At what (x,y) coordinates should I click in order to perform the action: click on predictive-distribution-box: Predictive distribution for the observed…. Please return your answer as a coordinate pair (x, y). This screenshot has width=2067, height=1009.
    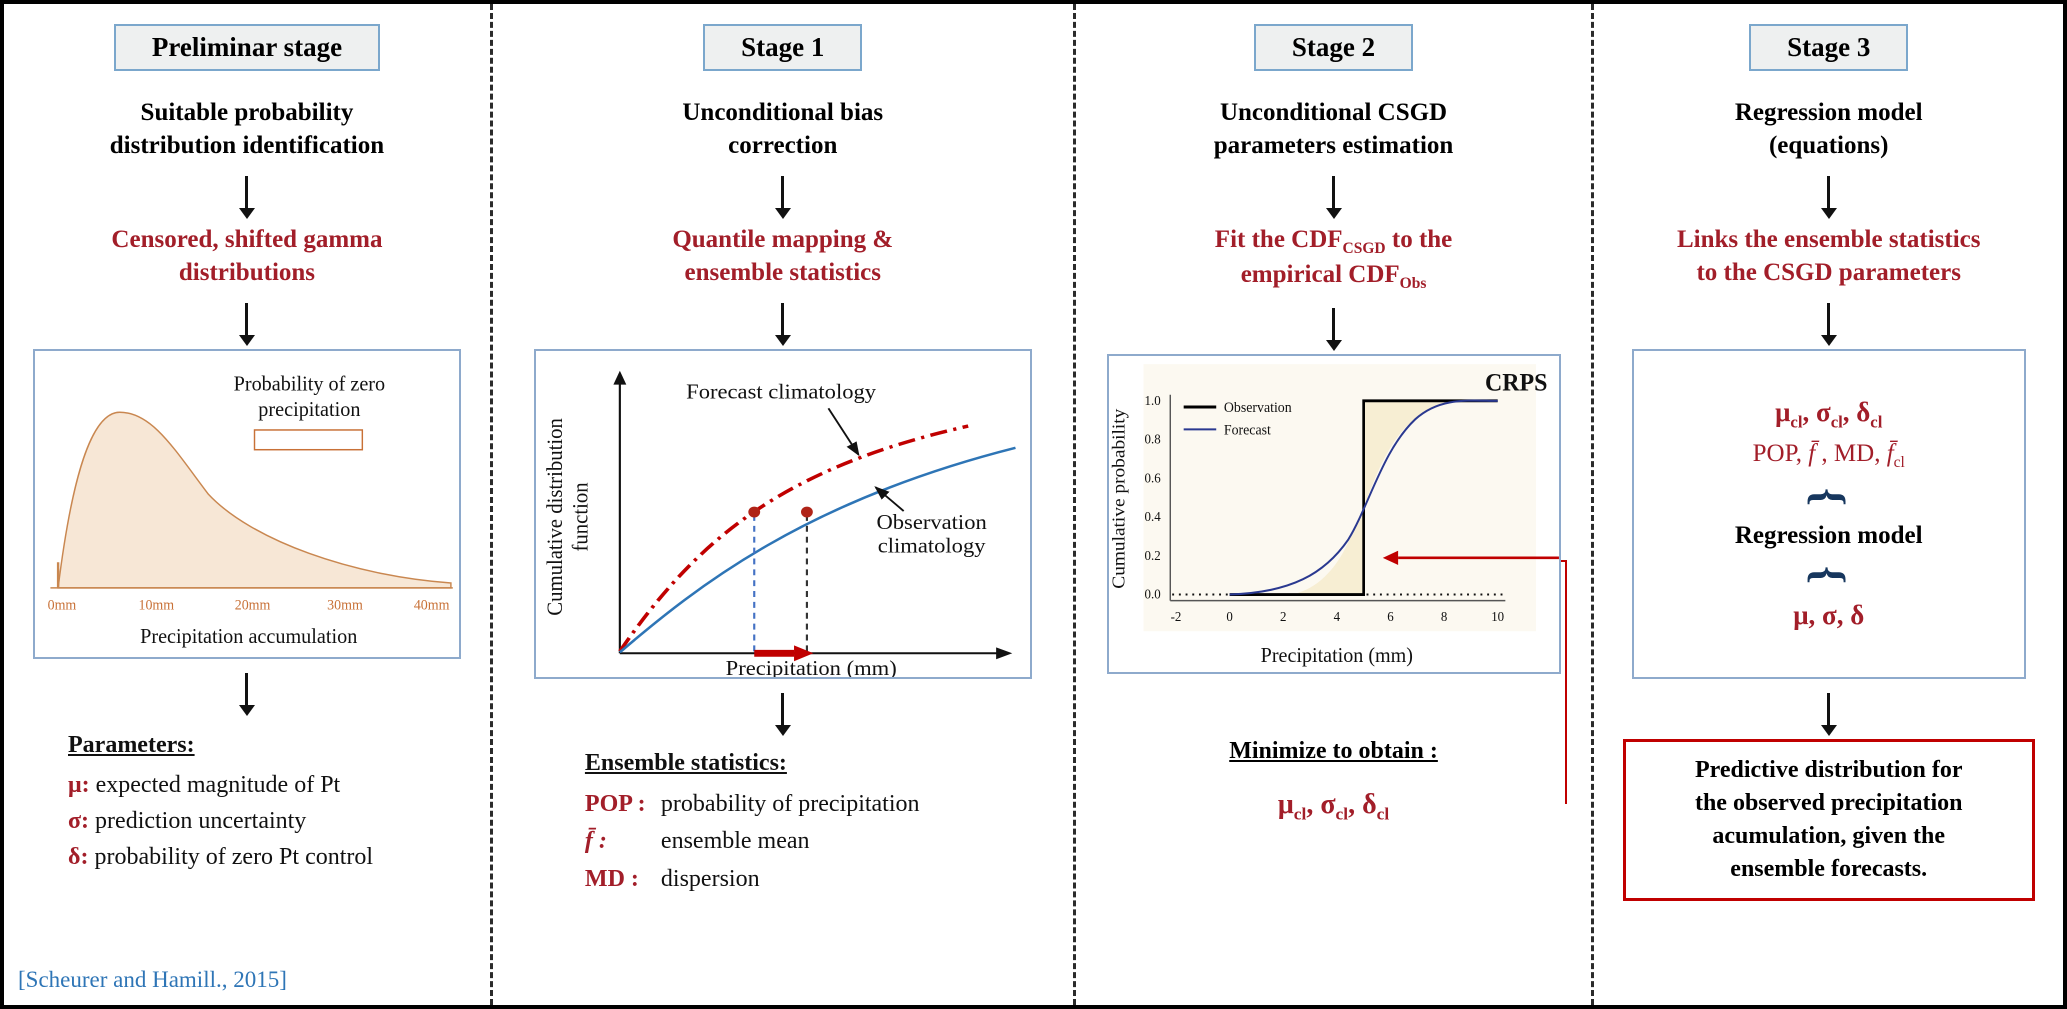
    Looking at the image, I should click on (1828, 820).